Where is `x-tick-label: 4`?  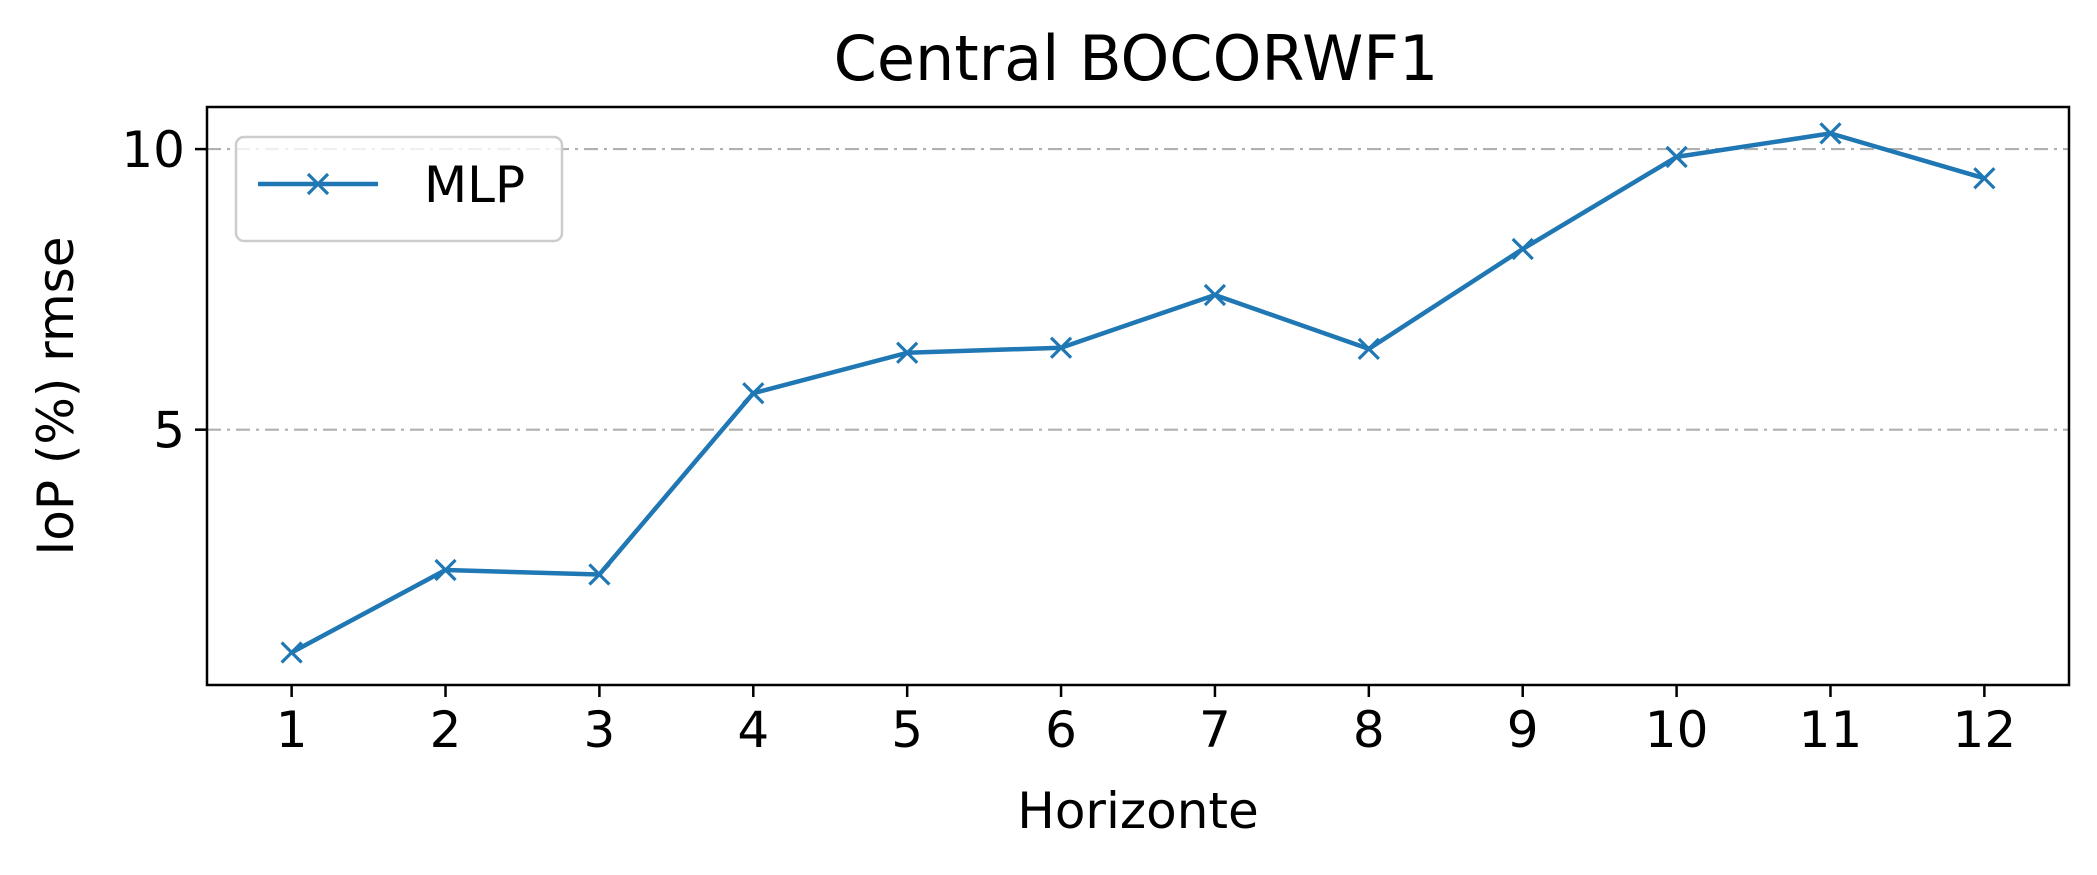
x-tick-label: 4 is located at coordinates (753, 730).